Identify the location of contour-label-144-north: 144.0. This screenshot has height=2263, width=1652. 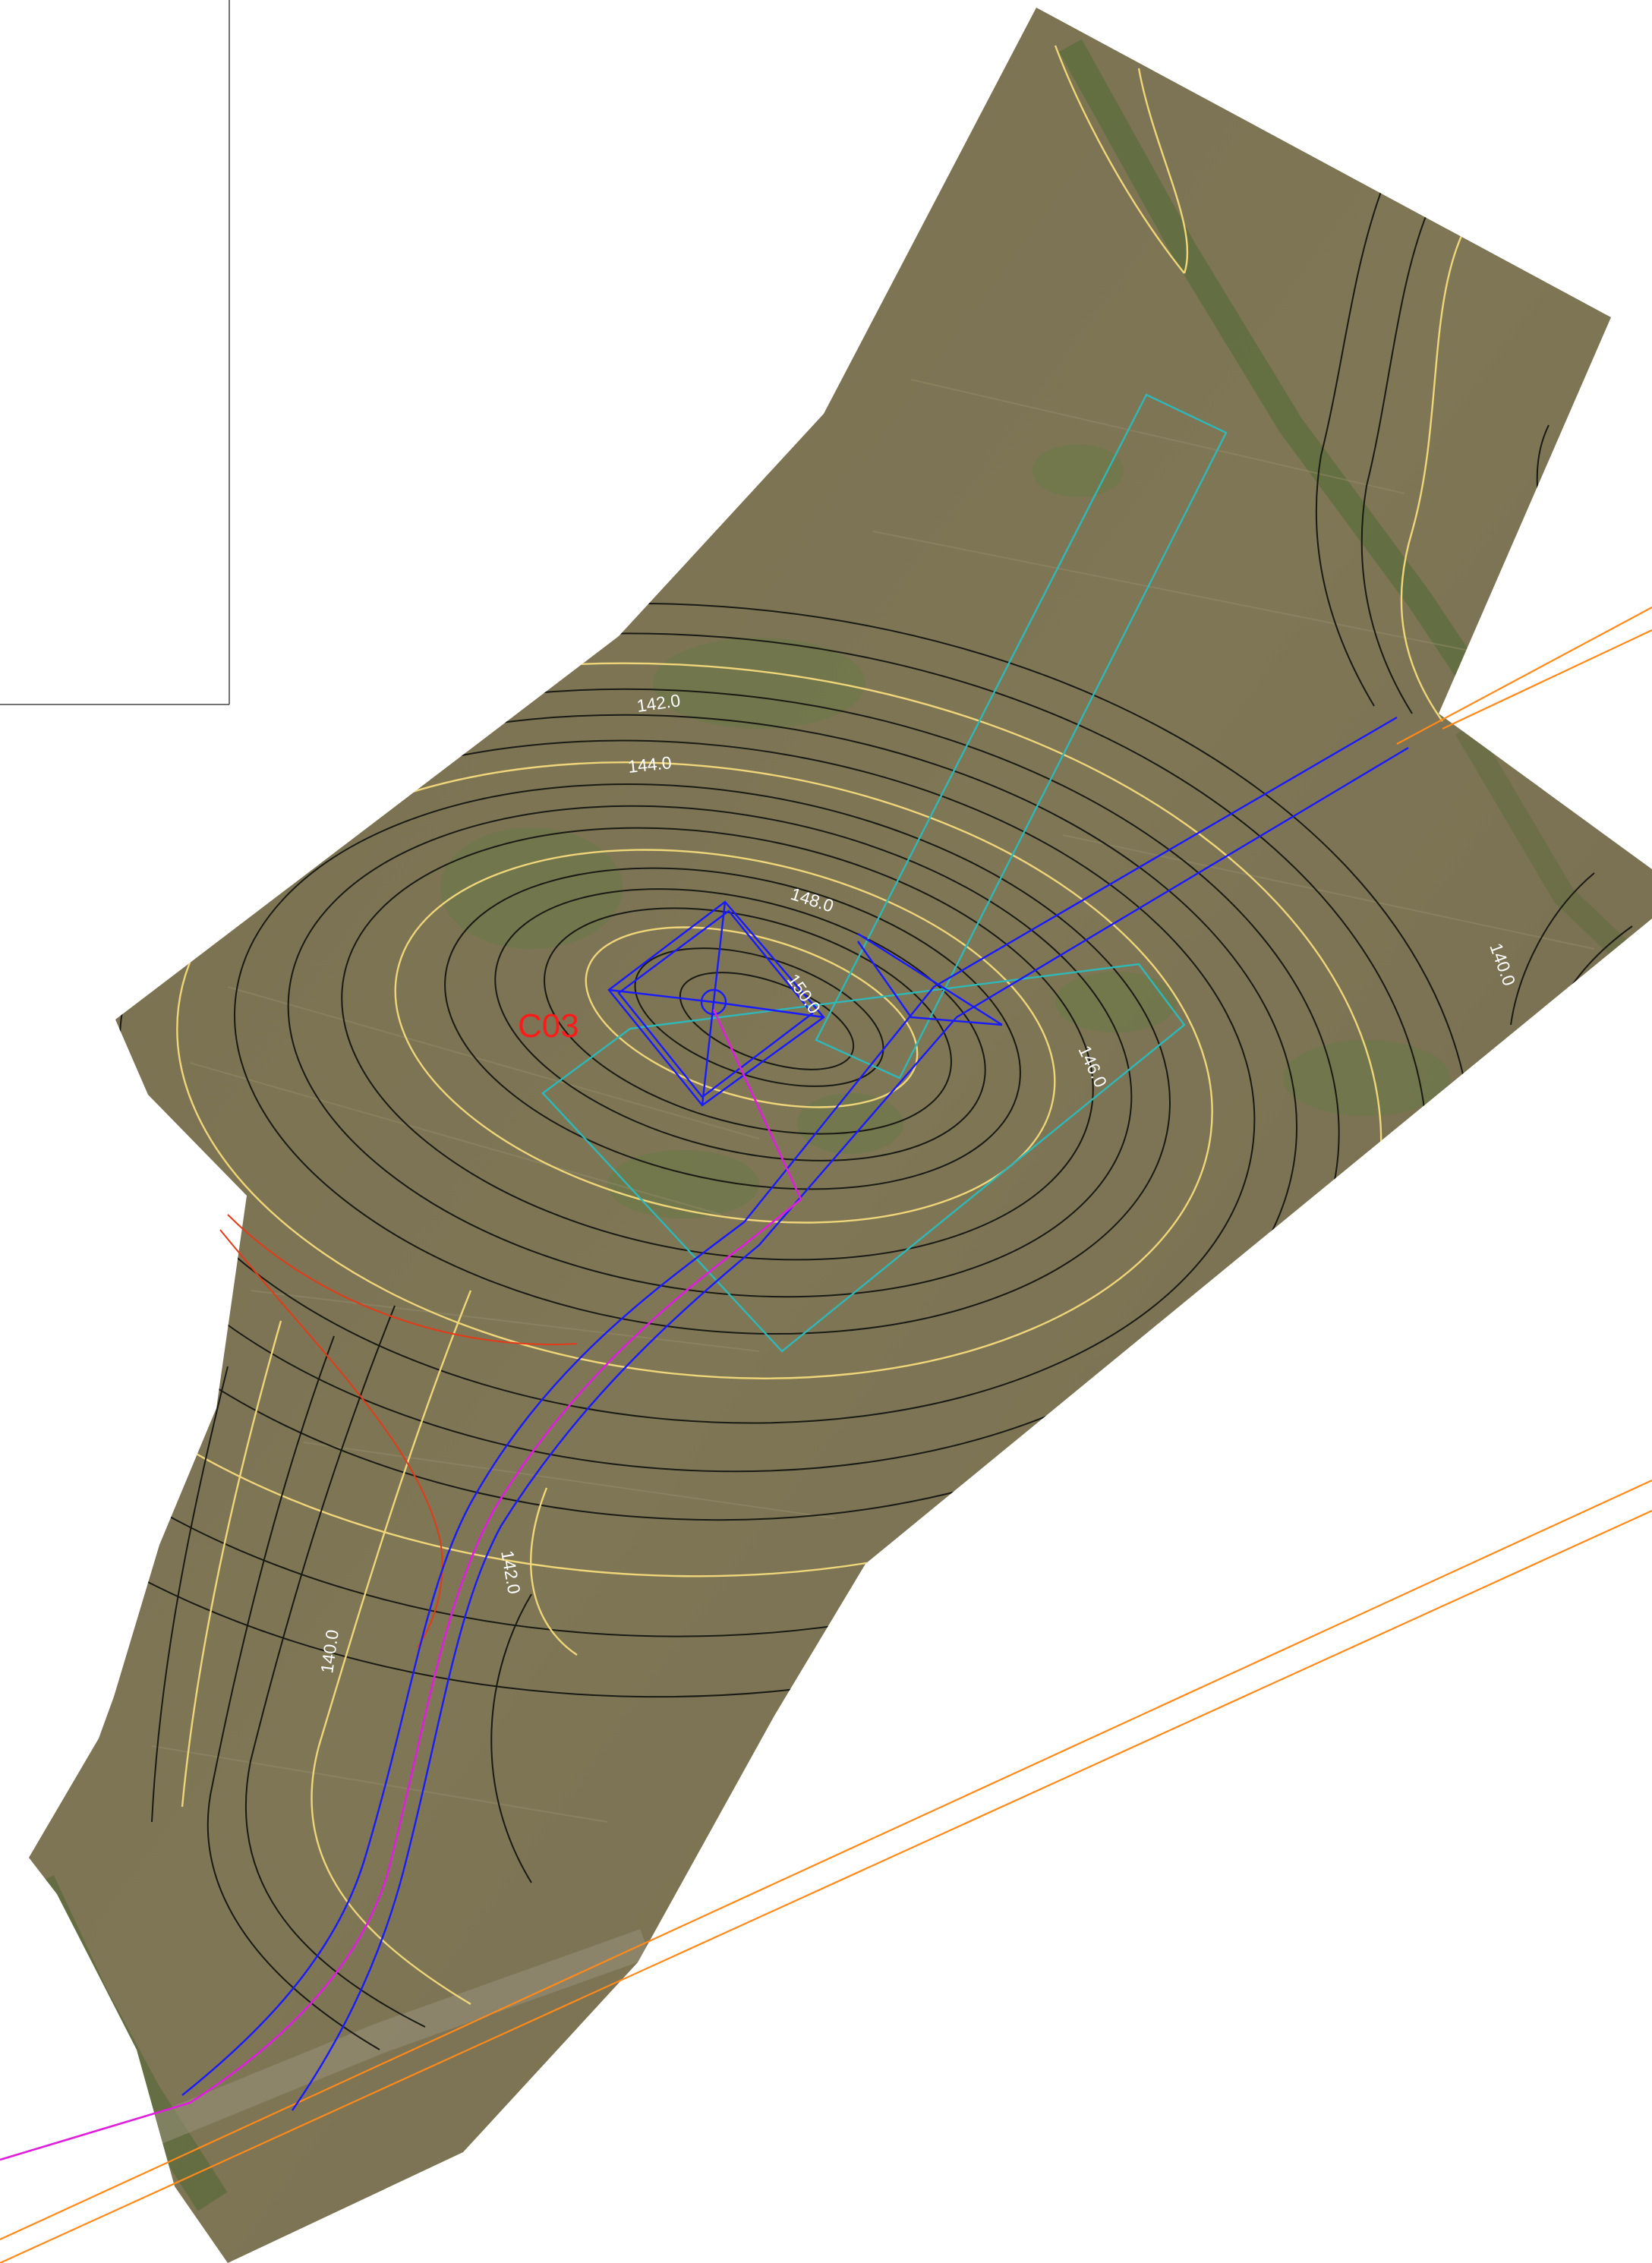
(650, 764).